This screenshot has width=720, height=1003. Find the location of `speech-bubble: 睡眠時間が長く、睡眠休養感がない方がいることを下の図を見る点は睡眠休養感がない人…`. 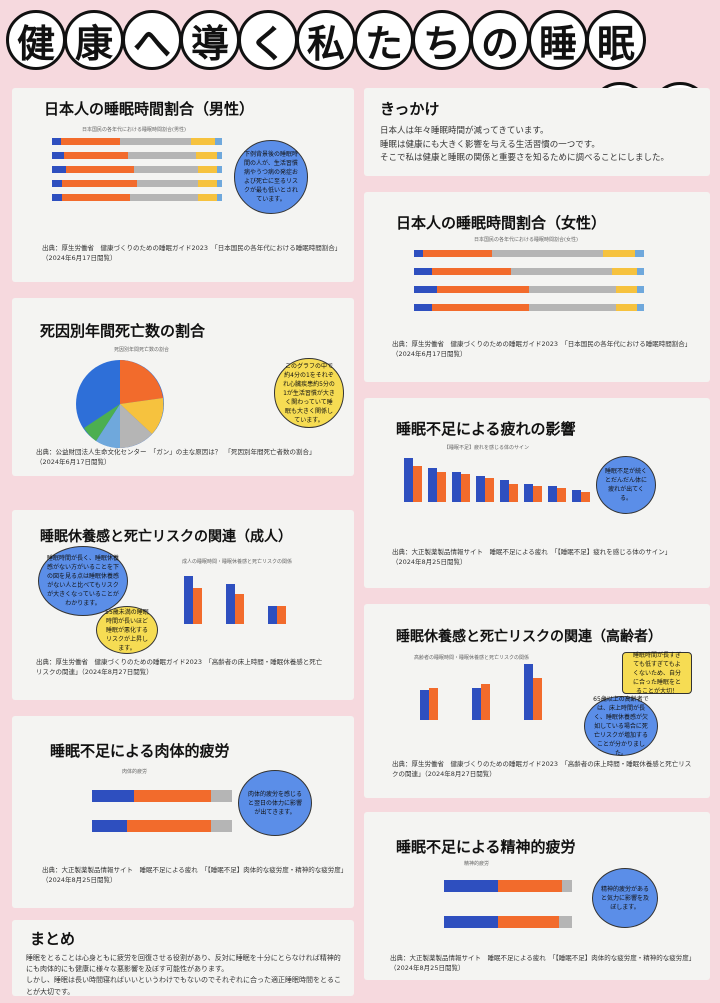

speech-bubble: 睡眠時間が長く、睡眠休養感がない方がいることを下の図を見る点は睡眠休養感がない人… is located at coordinates (83, 581).